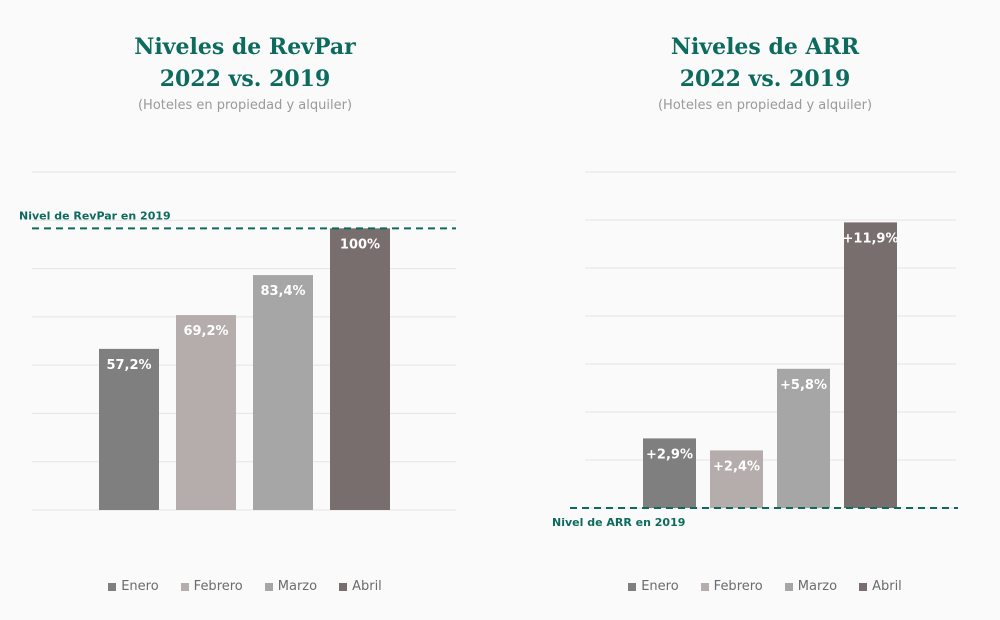 The image size is (1000, 620). Describe the element at coordinates (360, 244) in the screenshot. I see `data-label: 100%` at that location.